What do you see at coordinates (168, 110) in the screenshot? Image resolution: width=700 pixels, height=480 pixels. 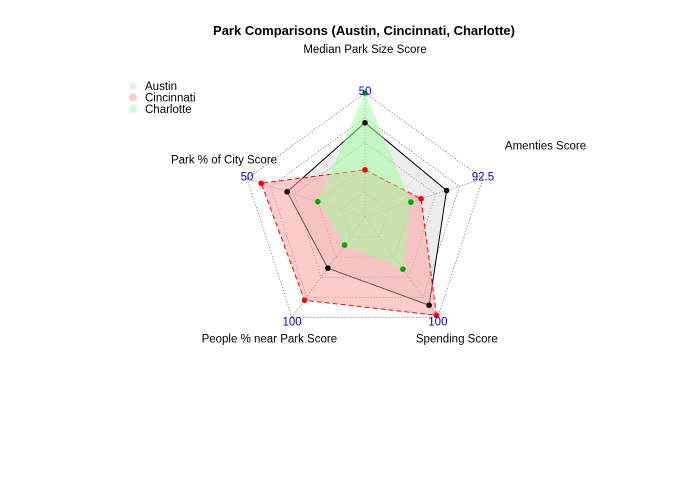 I see `legend-label-charlotte: Charlotte` at bounding box center [168, 110].